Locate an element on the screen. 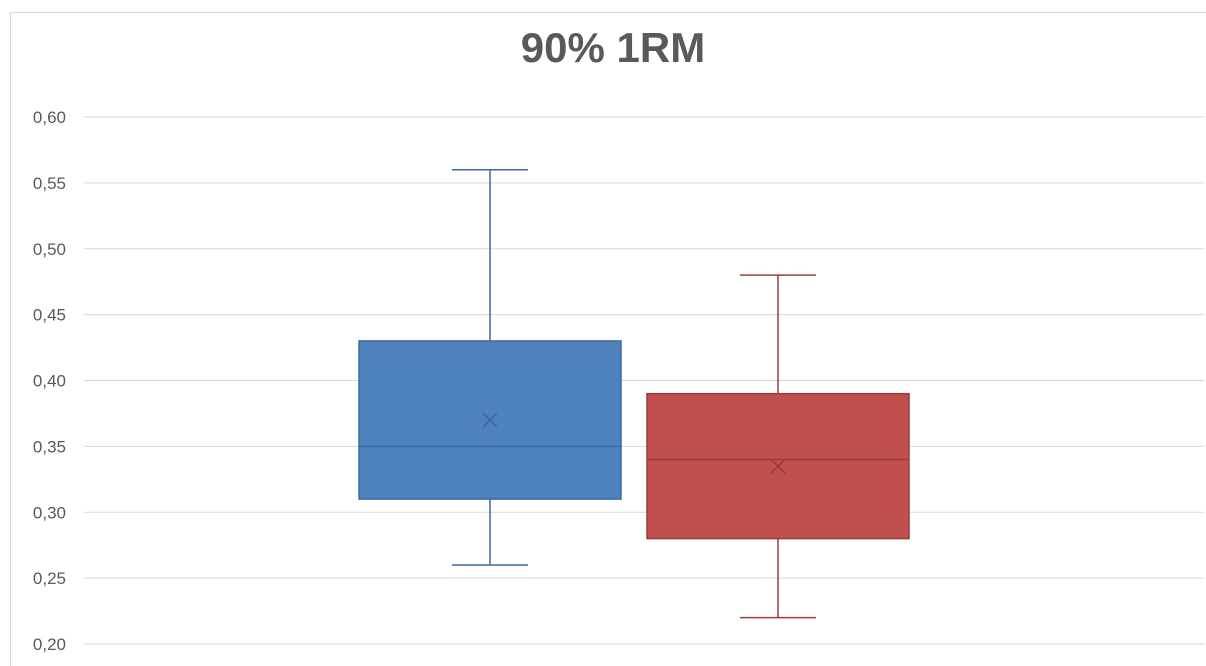  y-tick-label: 0,50 is located at coordinates (49, 249).